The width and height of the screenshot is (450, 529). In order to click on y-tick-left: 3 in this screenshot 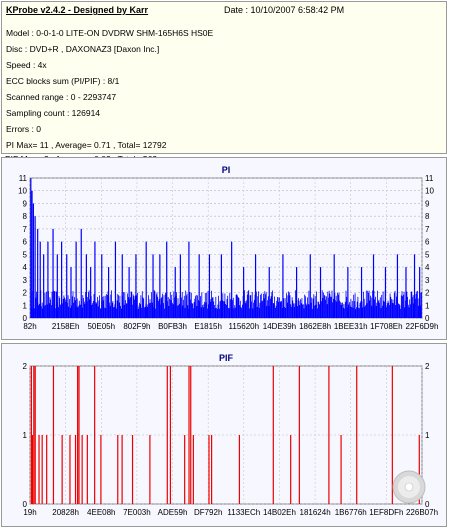, I will do `click(25, 280)`.